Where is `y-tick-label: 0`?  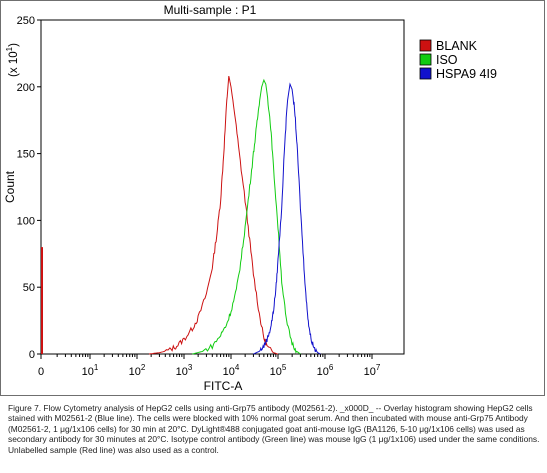 y-tick-label: 0 is located at coordinates (32, 355).